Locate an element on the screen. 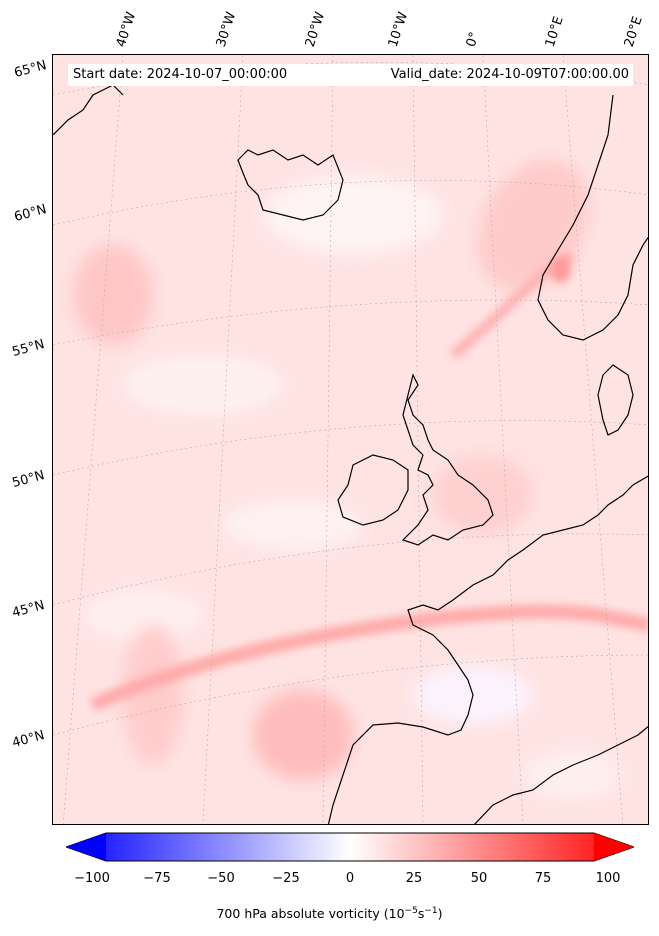 This screenshot has width=659, height=936. great-britain-coast is located at coordinates (447, 459).